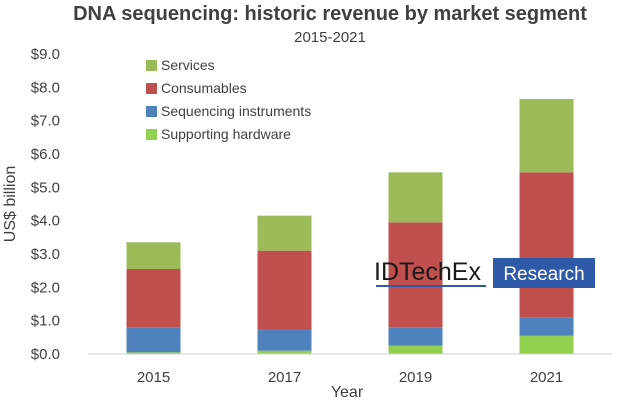  What do you see at coordinates (45, 154) in the screenshot?
I see `y-tick-label: $6.0` at bounding box center [45, 154].